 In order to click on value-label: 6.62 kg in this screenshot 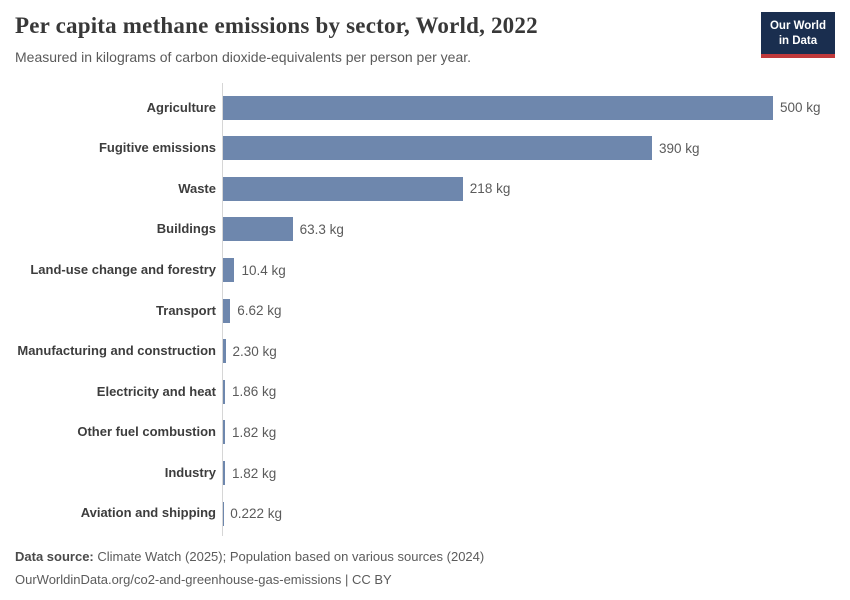, I will do `click(259, 311)`.